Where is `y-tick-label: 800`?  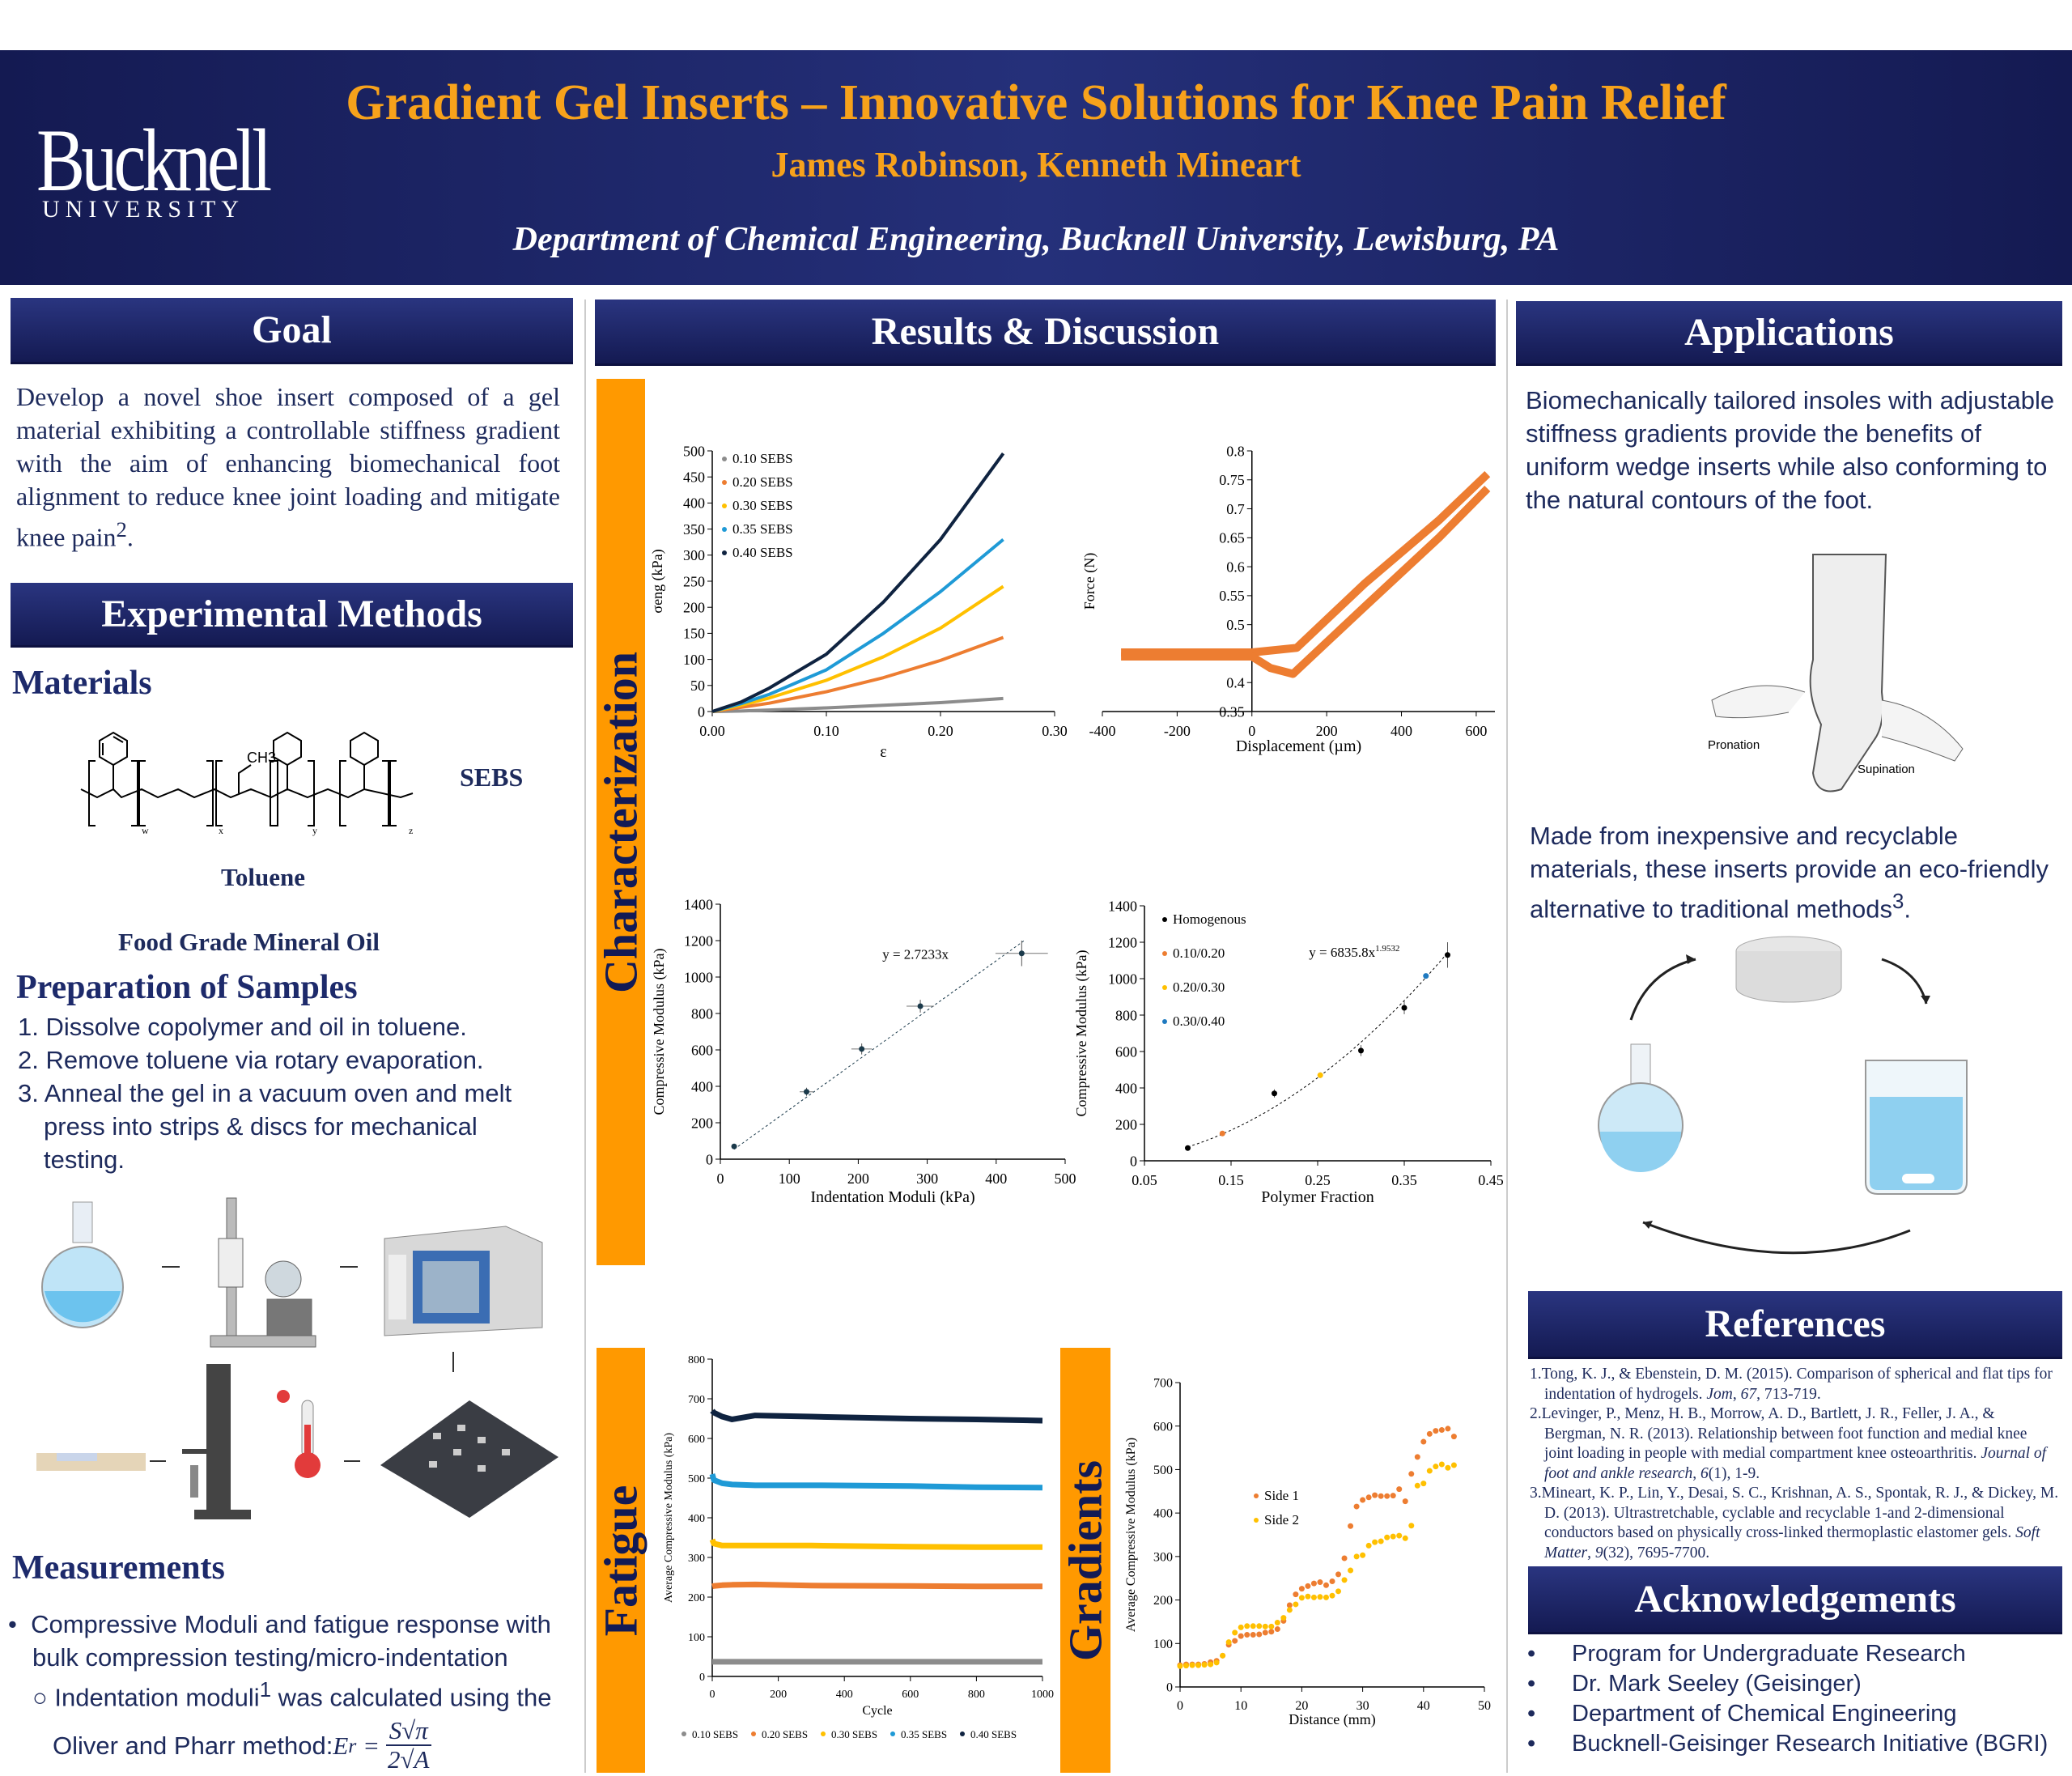 y-tick-label: 800 is located at coordinates (696, 1360).